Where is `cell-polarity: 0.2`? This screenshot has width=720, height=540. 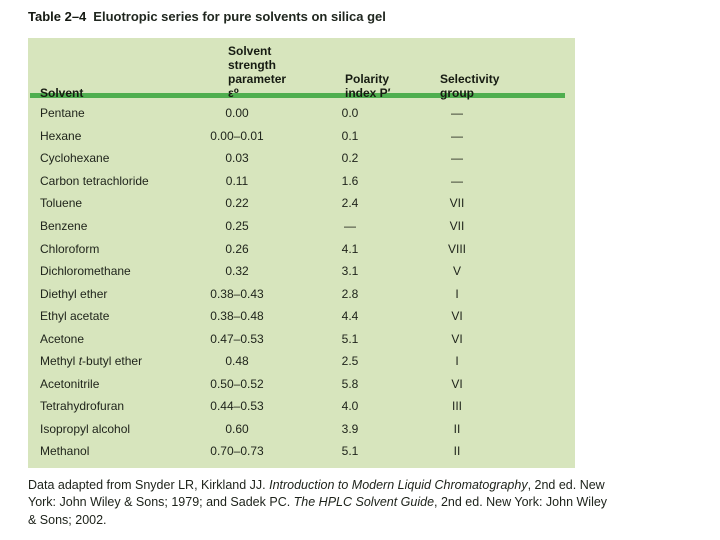
cell-polarity: 0.2 is located at coordinates (350, 158).